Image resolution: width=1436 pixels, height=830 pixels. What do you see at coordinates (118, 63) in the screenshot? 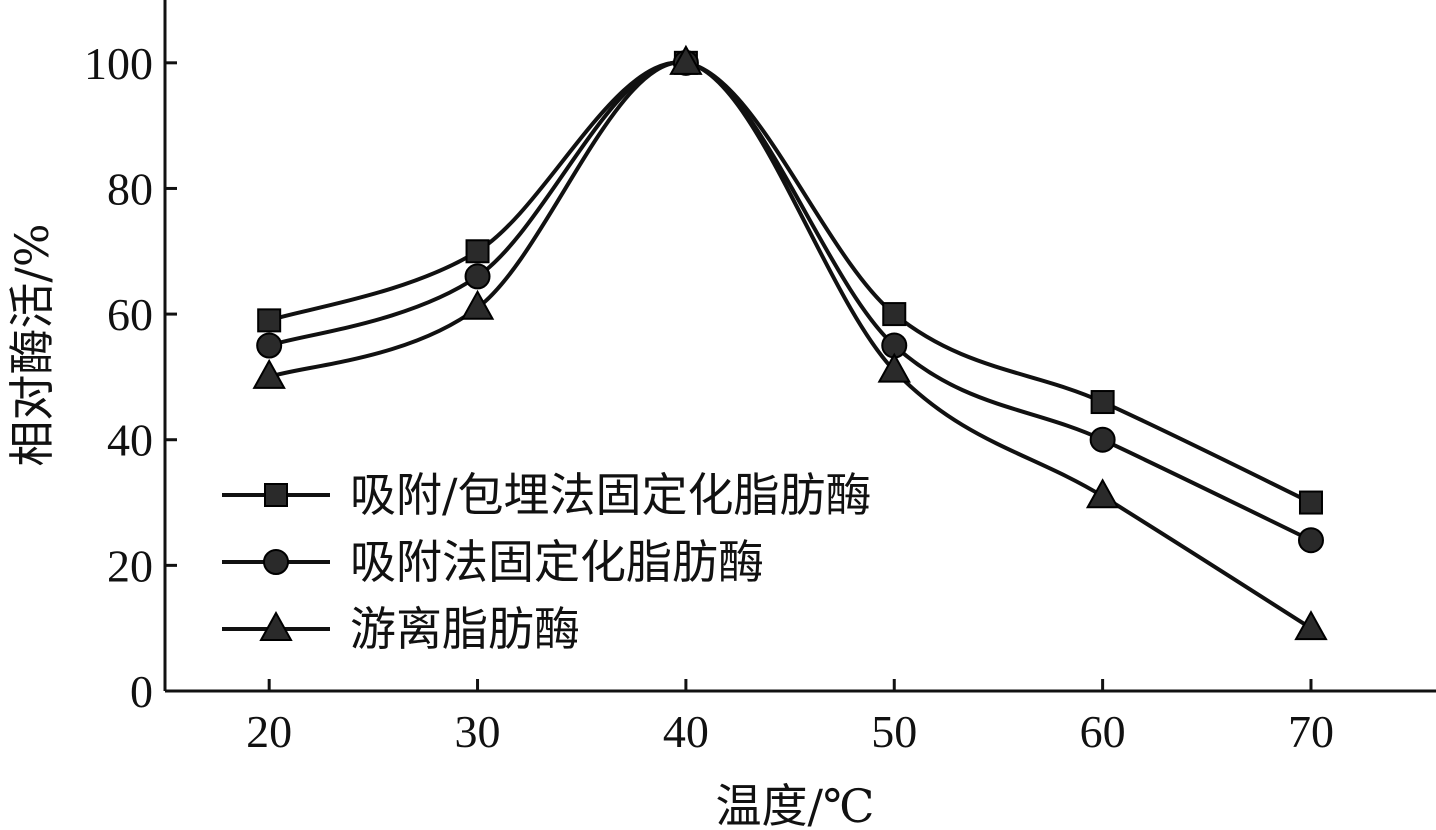
I see `y-tick-label: 100` at bounding box center [118, 63].